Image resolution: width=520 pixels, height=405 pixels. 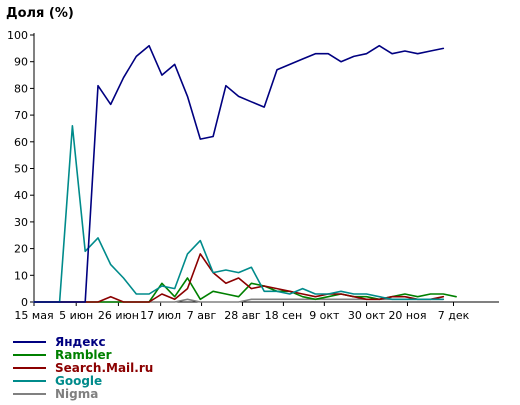 I want to click on y-tick-label: 70, so click(x=21, y=115).